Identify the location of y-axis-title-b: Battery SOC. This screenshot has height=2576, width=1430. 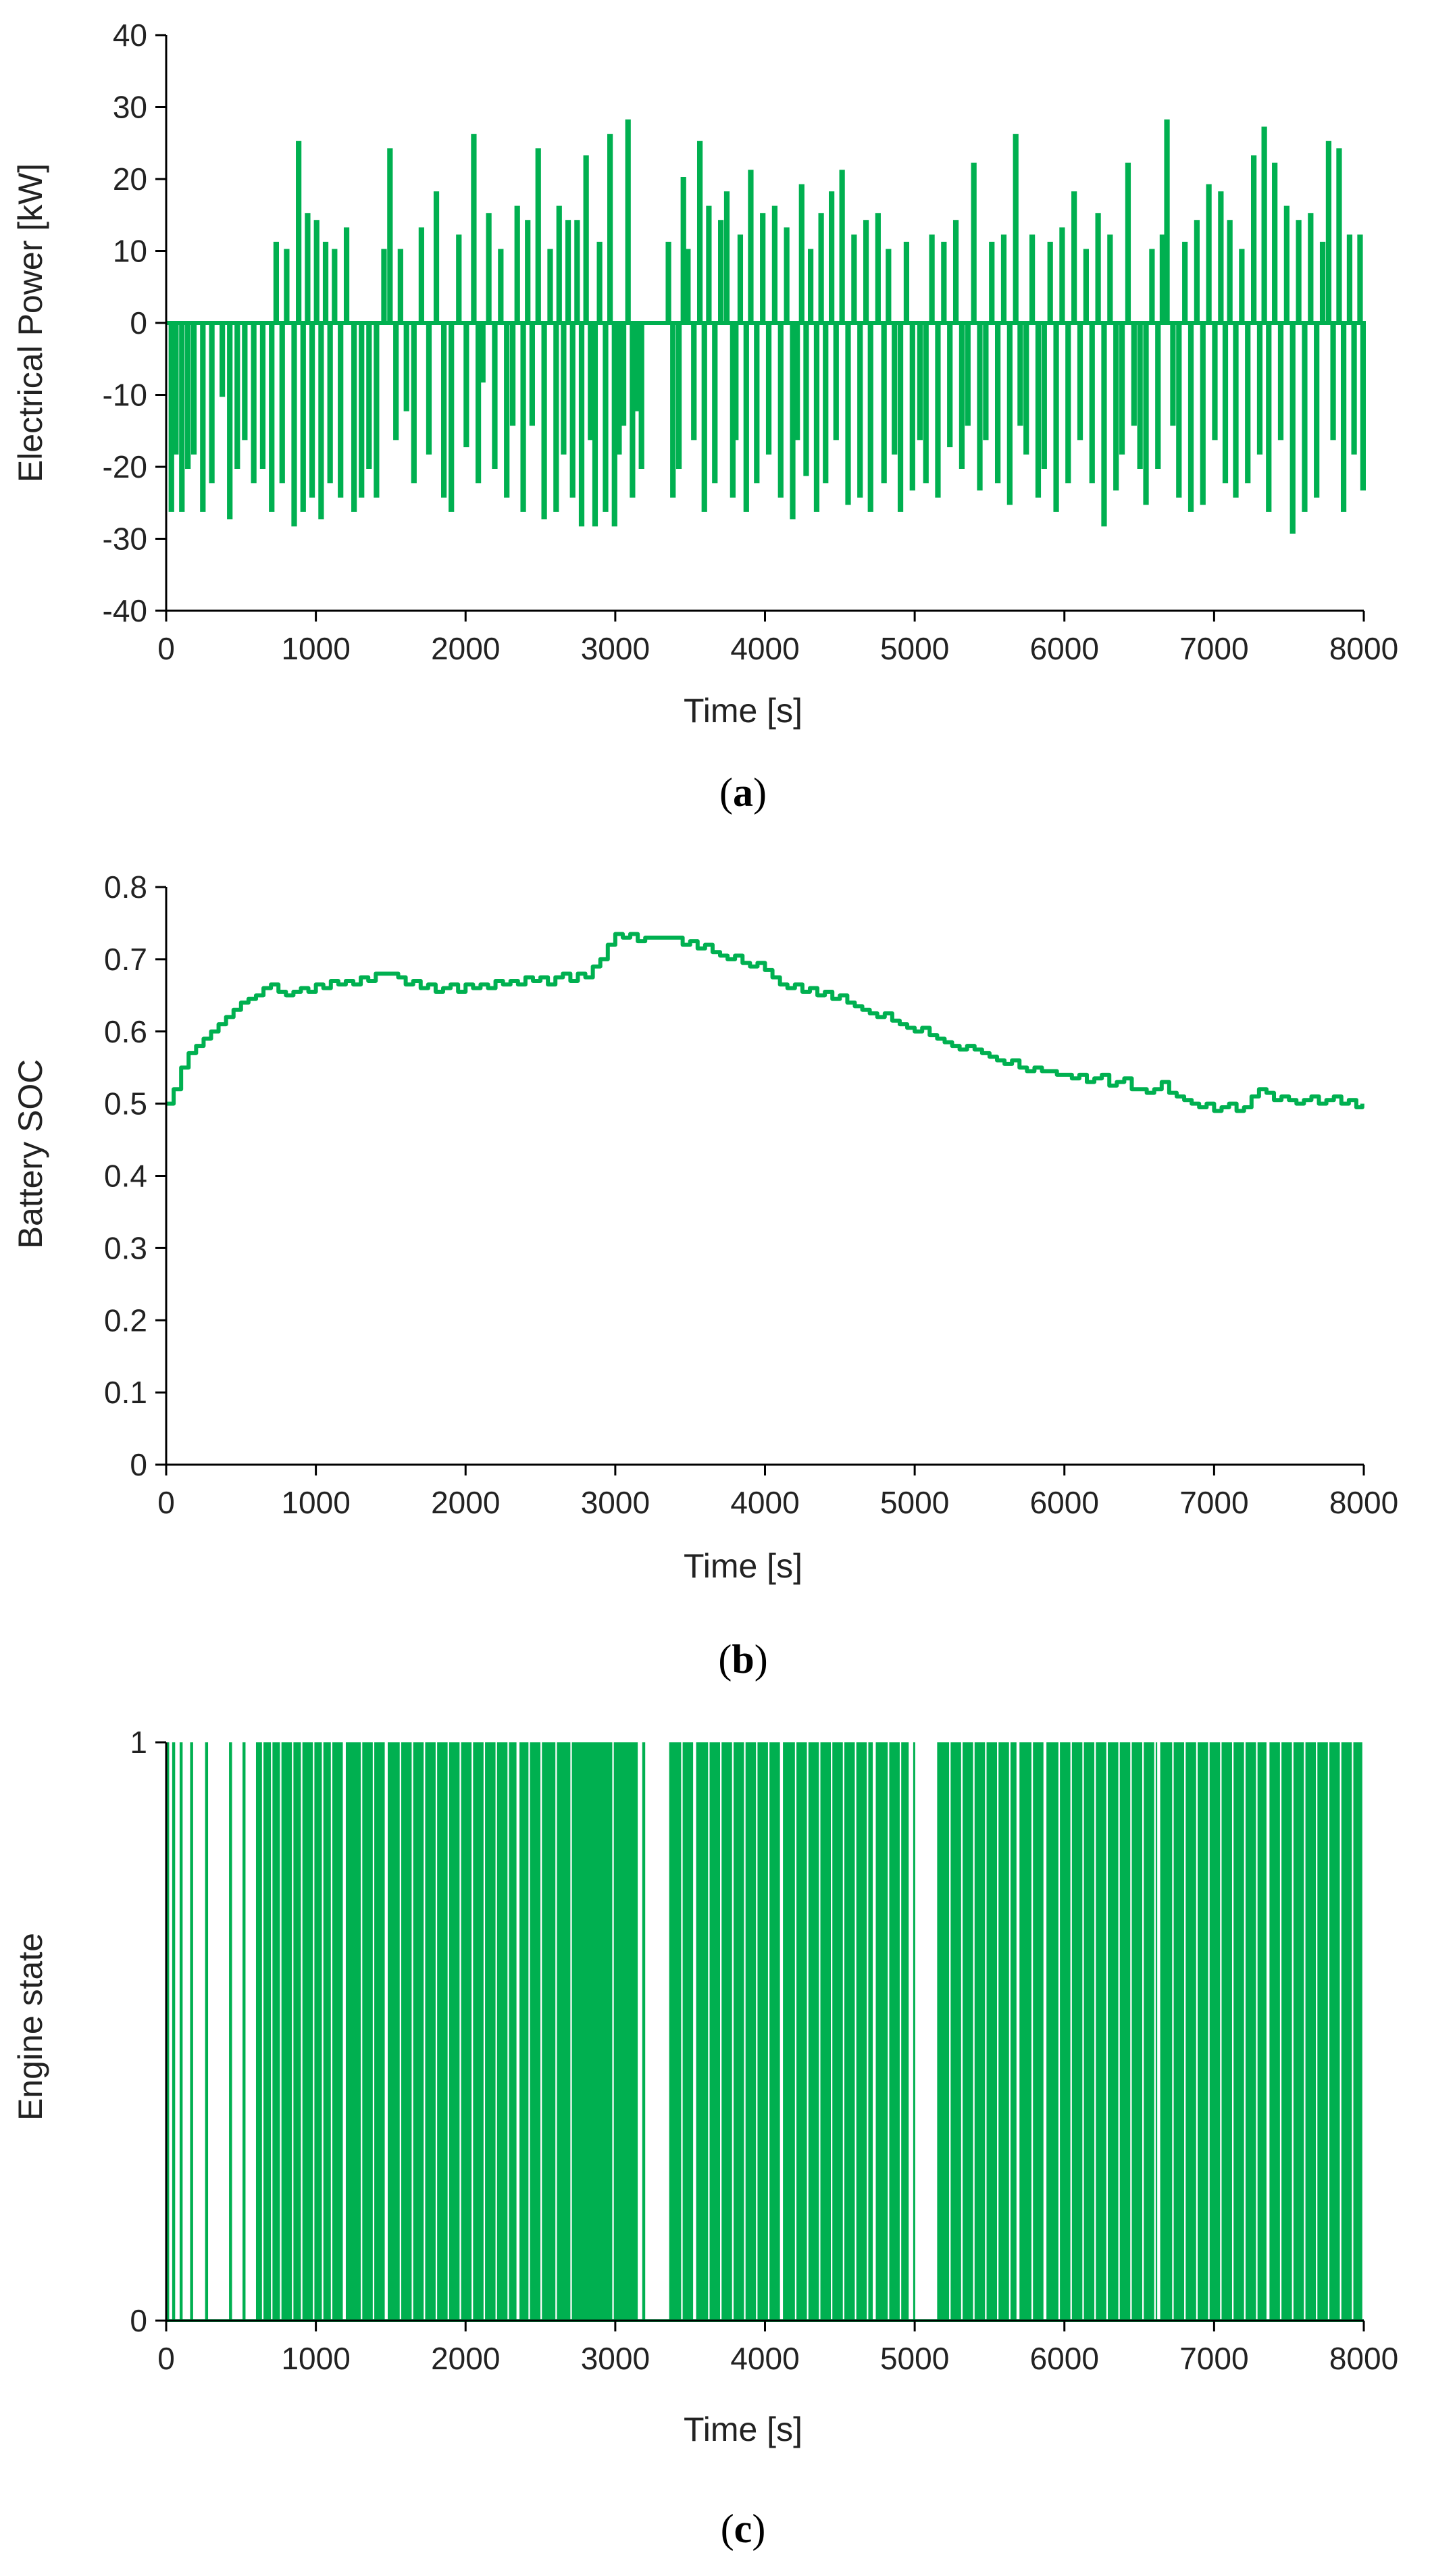
(30, 1154).